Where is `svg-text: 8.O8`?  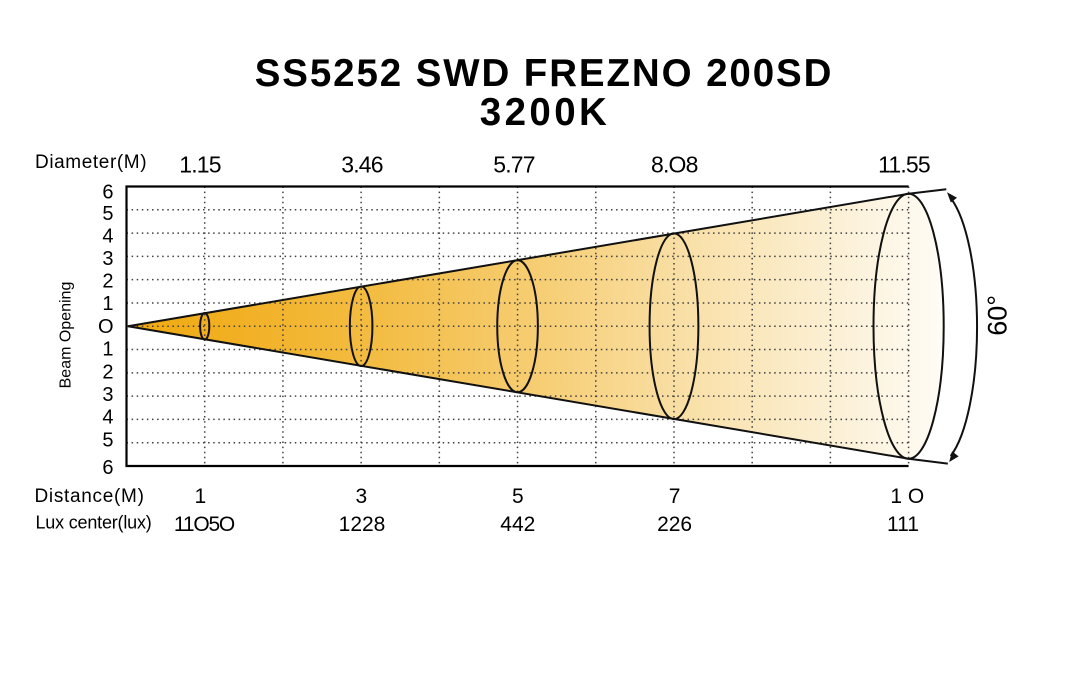 svg-text: 8.O8 is located at coordinates (674, 165).